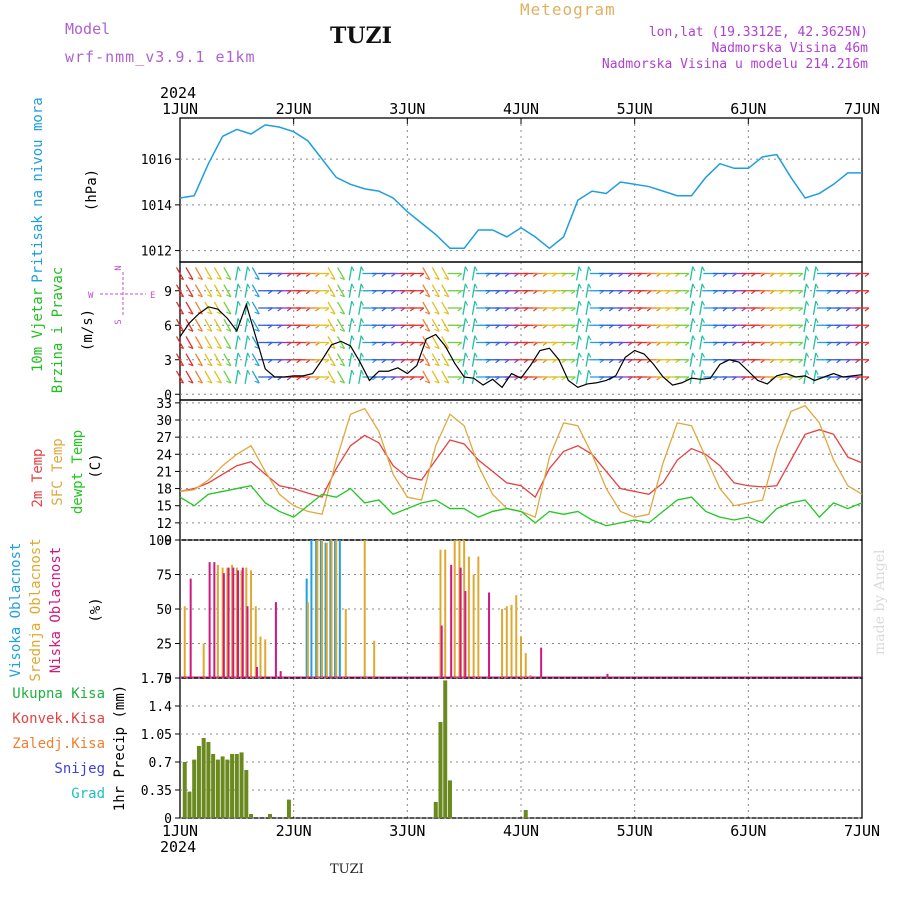 The image size is (900, 900). I want to click on station-title: TUZI, so click(361, 36).